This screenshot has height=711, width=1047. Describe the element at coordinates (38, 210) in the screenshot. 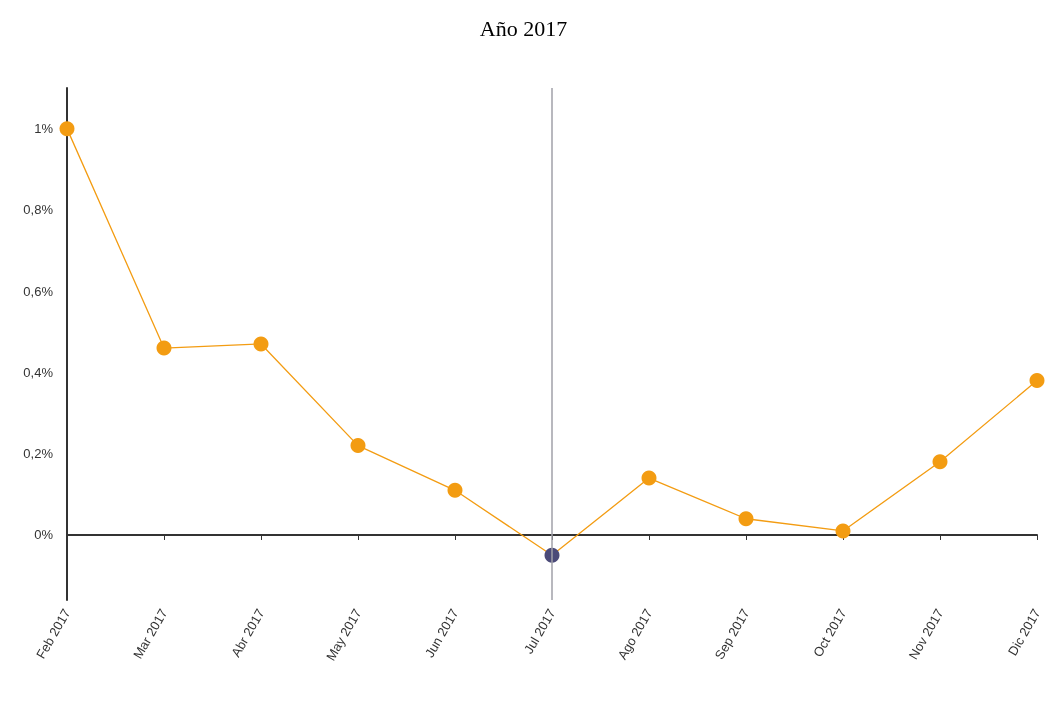

I see `y-tick-label: 0,8%` at that location.